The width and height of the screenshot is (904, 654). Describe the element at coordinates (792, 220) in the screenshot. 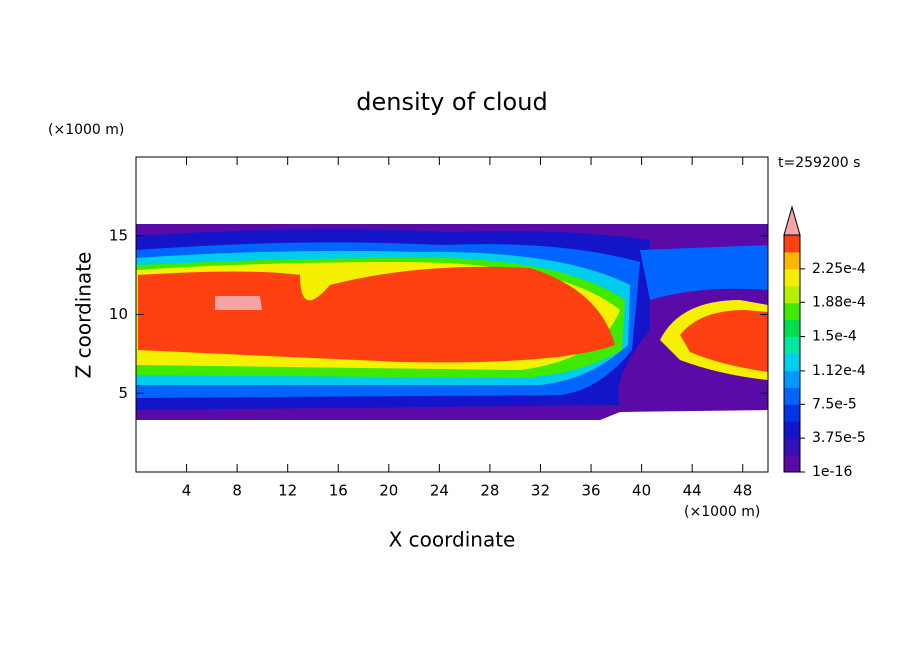

I see `colorbar-extend` at that location.